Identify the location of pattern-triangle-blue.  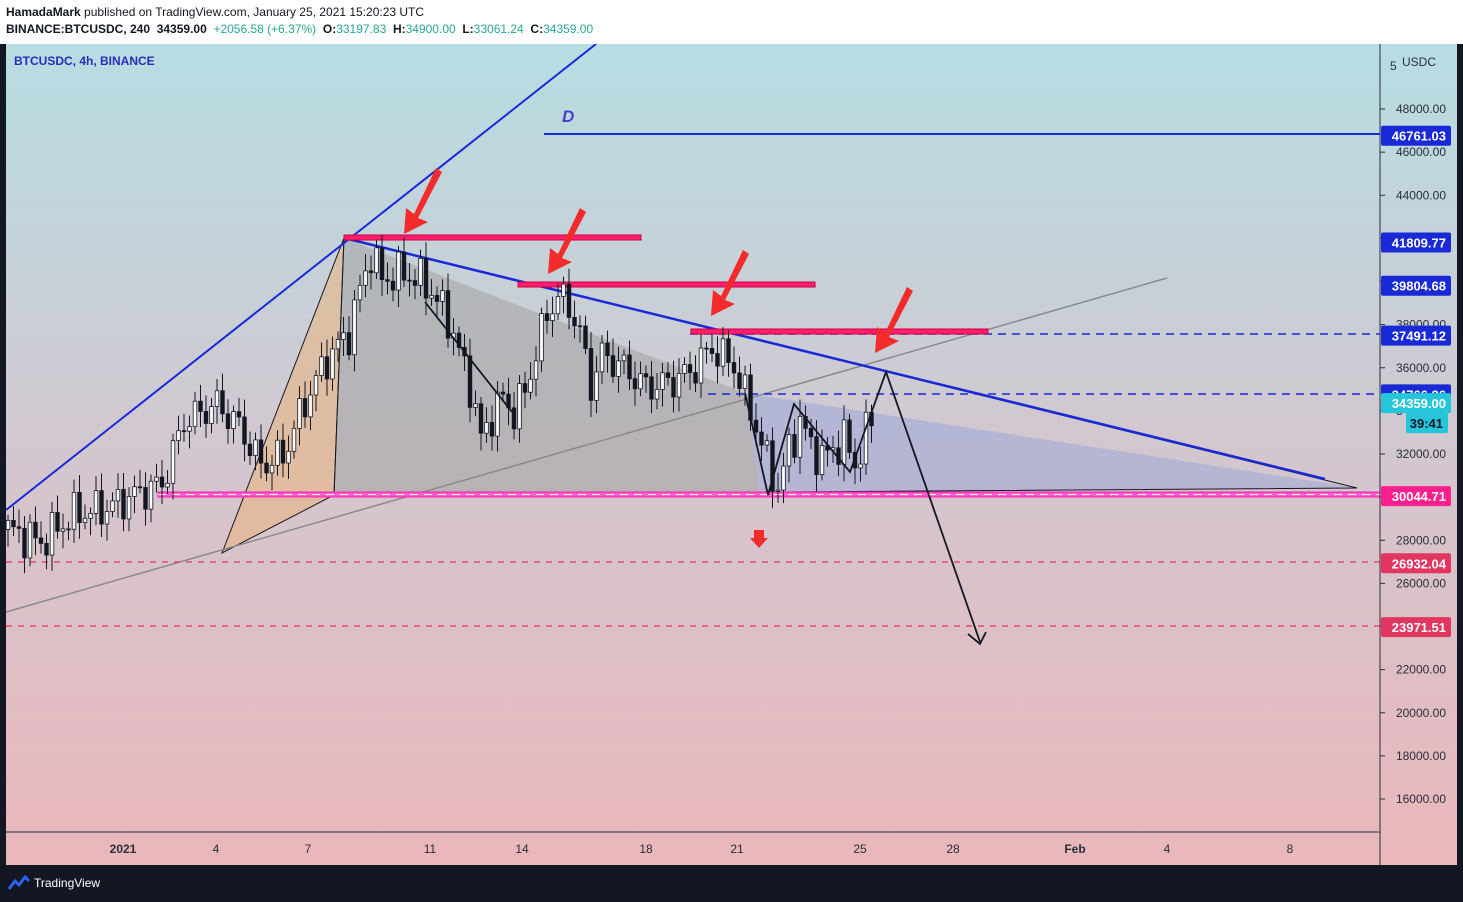
(1051, 443).